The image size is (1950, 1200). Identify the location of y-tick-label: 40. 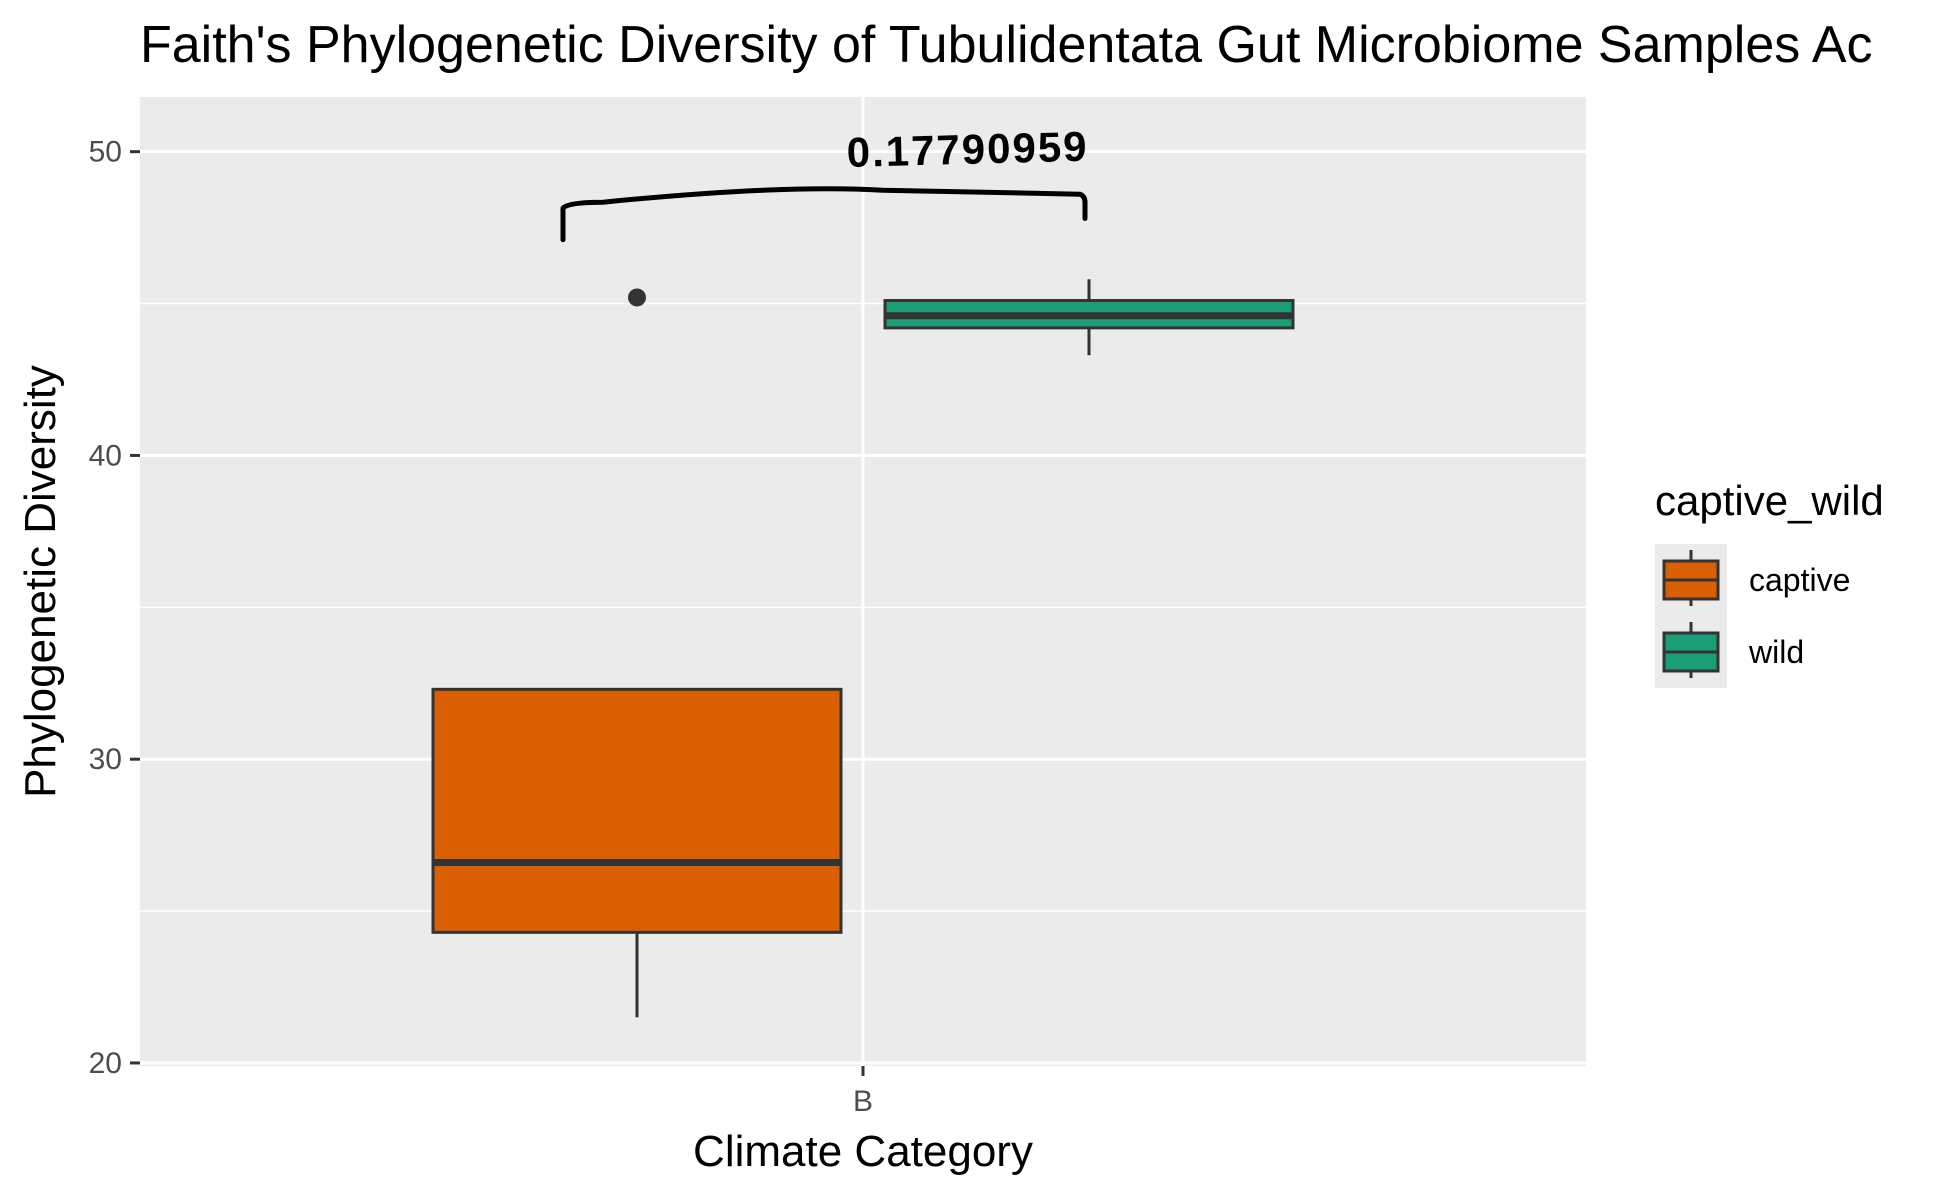
(105, 455).